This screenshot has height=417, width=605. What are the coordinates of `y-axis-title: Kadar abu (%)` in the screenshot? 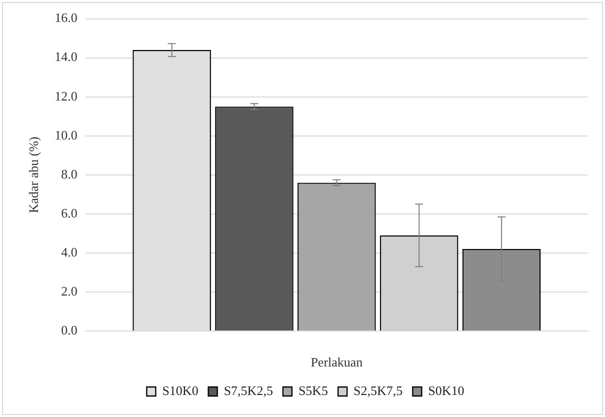 It's located at (34, 175).